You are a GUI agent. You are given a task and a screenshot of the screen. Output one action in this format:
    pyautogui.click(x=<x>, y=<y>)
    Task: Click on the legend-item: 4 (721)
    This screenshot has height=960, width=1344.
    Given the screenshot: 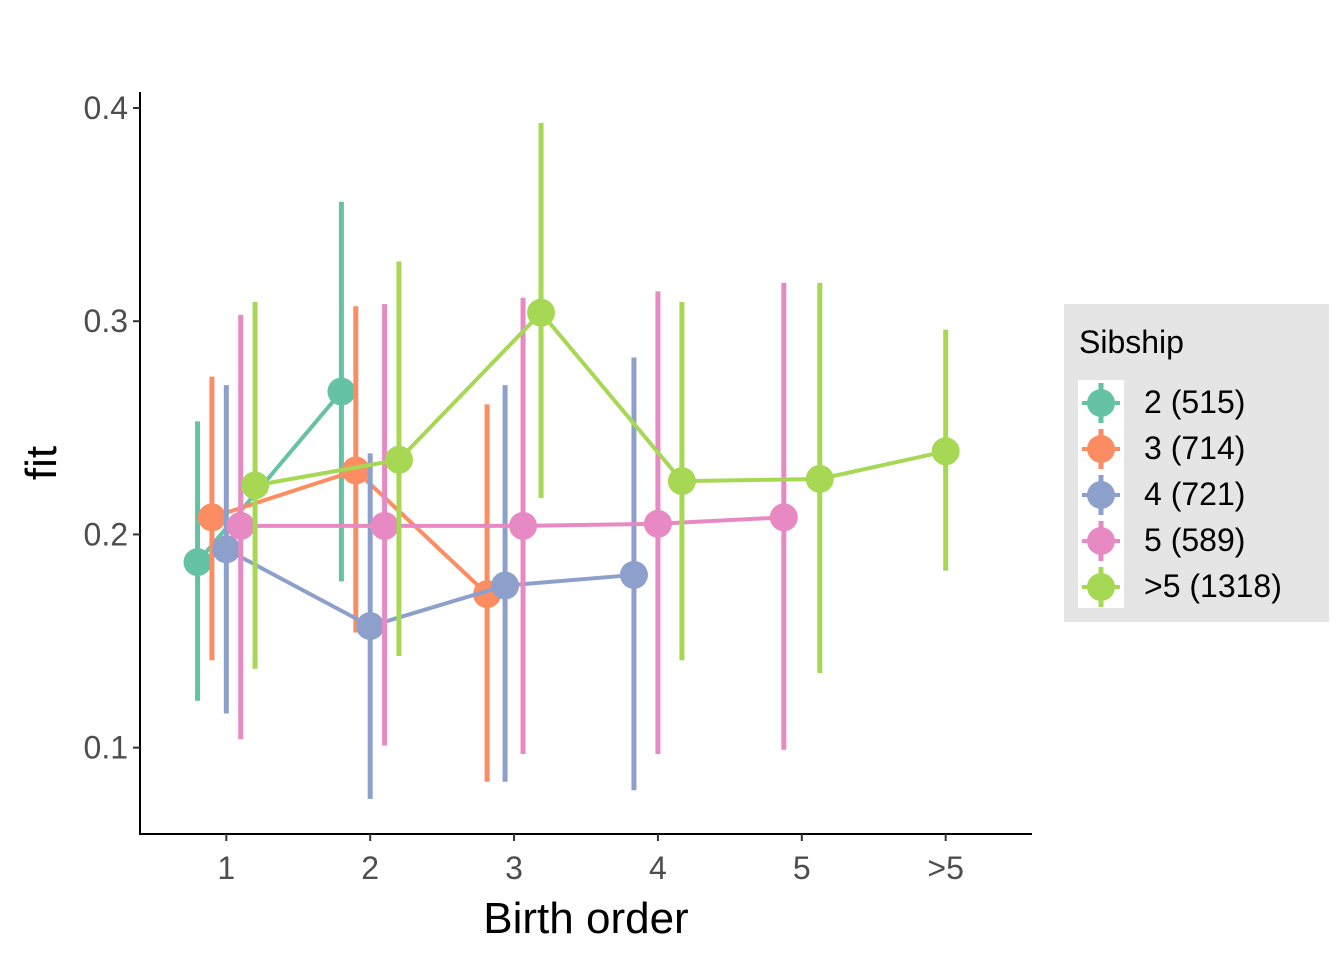 What is the action you would take?
    pyautogui.click(x=1200, y=495)
    